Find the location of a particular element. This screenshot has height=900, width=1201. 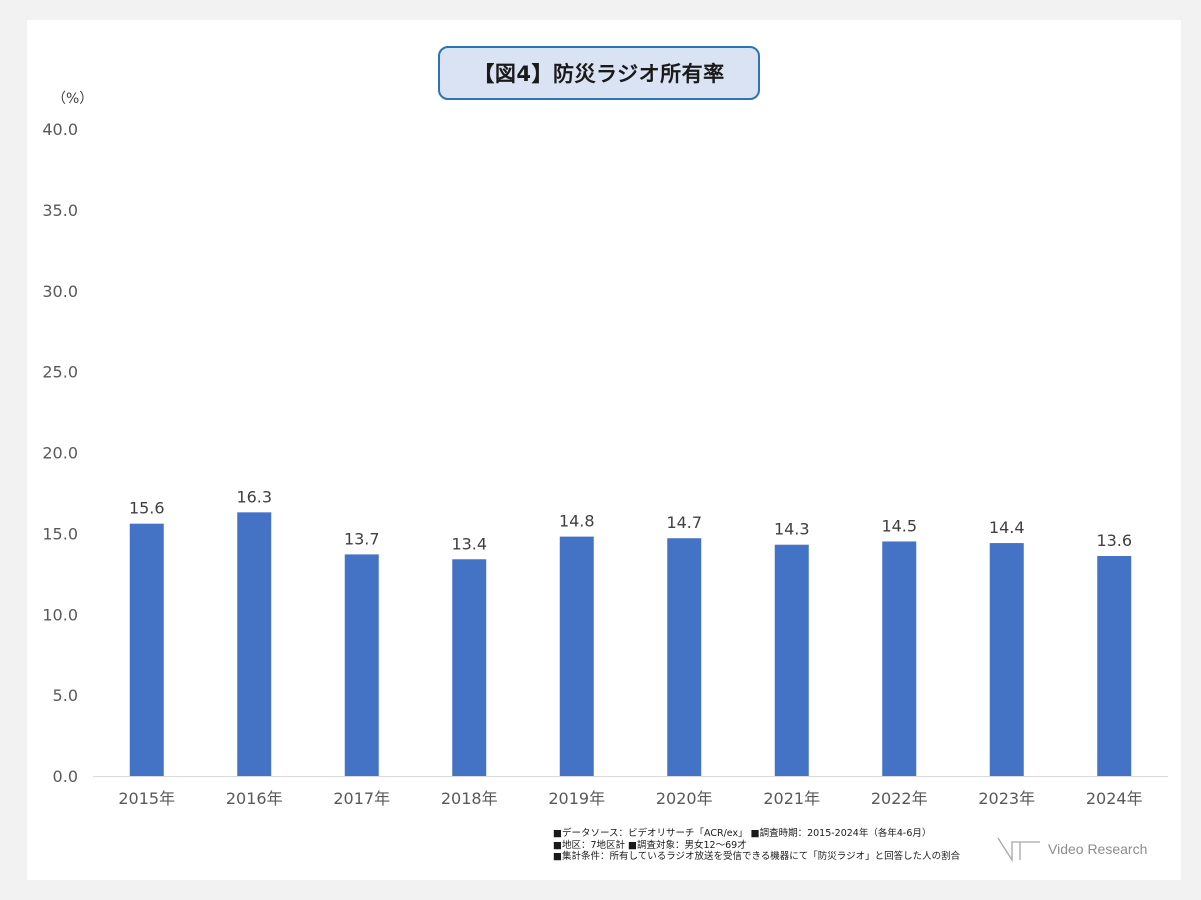

data-label: 16.3 is located at coordinates (254, 496).